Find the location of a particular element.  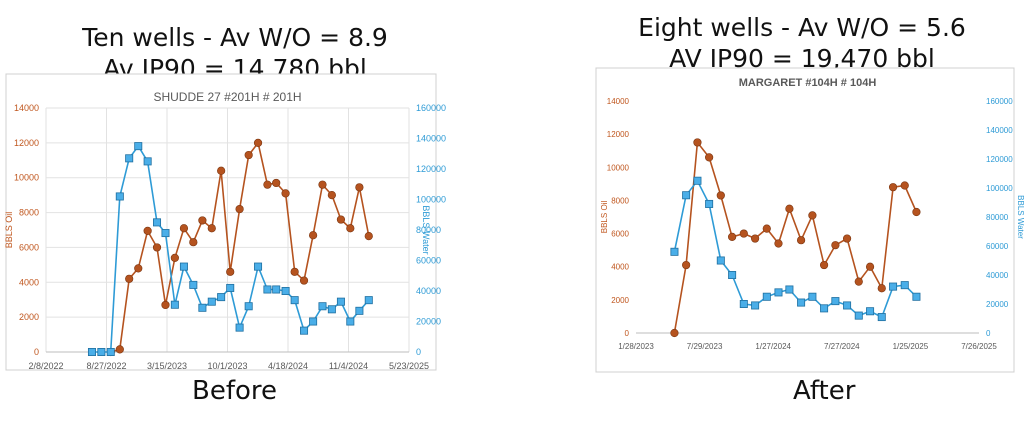

x-tick-label: 5/23/2025 is located at coordinates (409, 366).